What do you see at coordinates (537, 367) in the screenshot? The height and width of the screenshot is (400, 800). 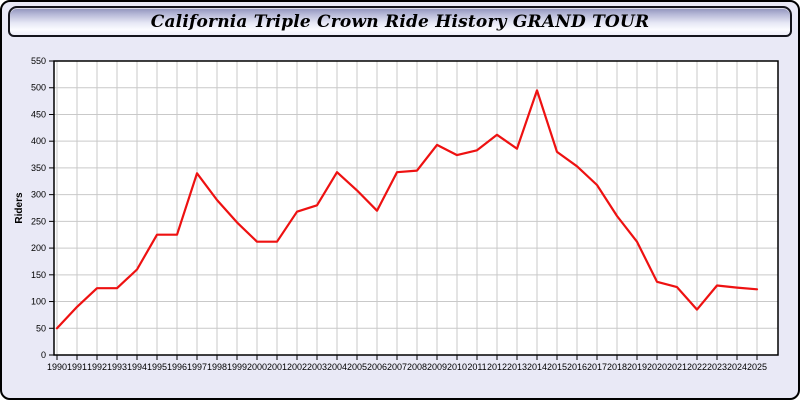 I see `svg-text: 2014` at bounding box center [537, 367].